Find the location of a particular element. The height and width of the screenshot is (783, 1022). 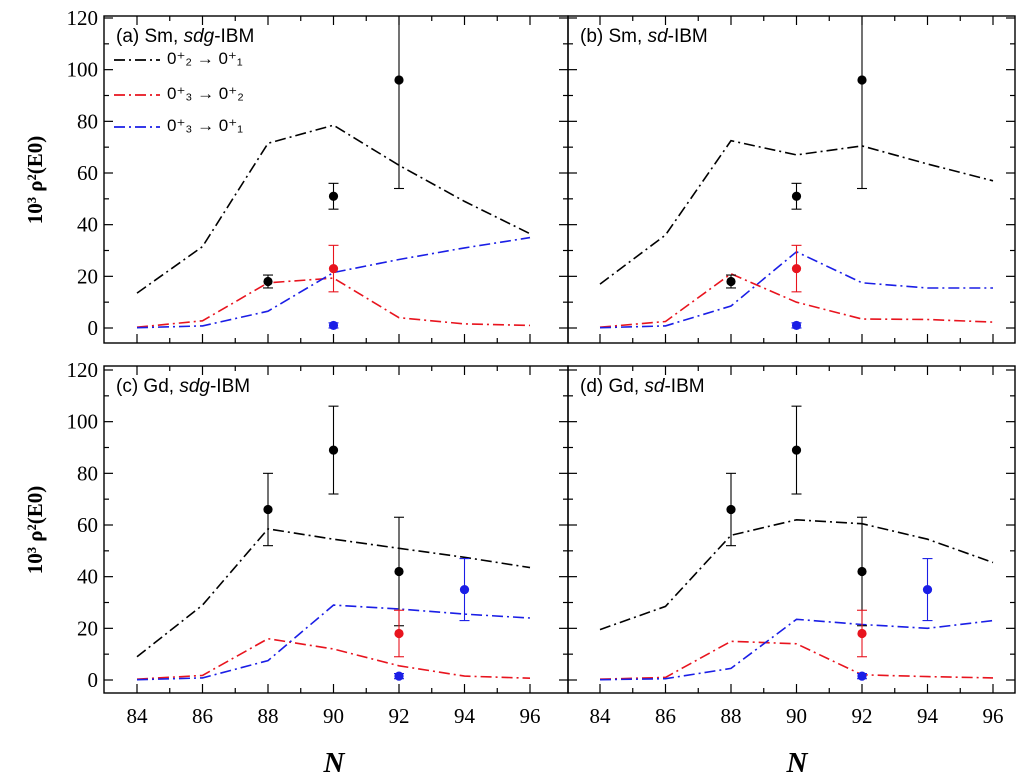

panel-label: (b) Sm, sd-IBM is located at coordinates (644, 36).